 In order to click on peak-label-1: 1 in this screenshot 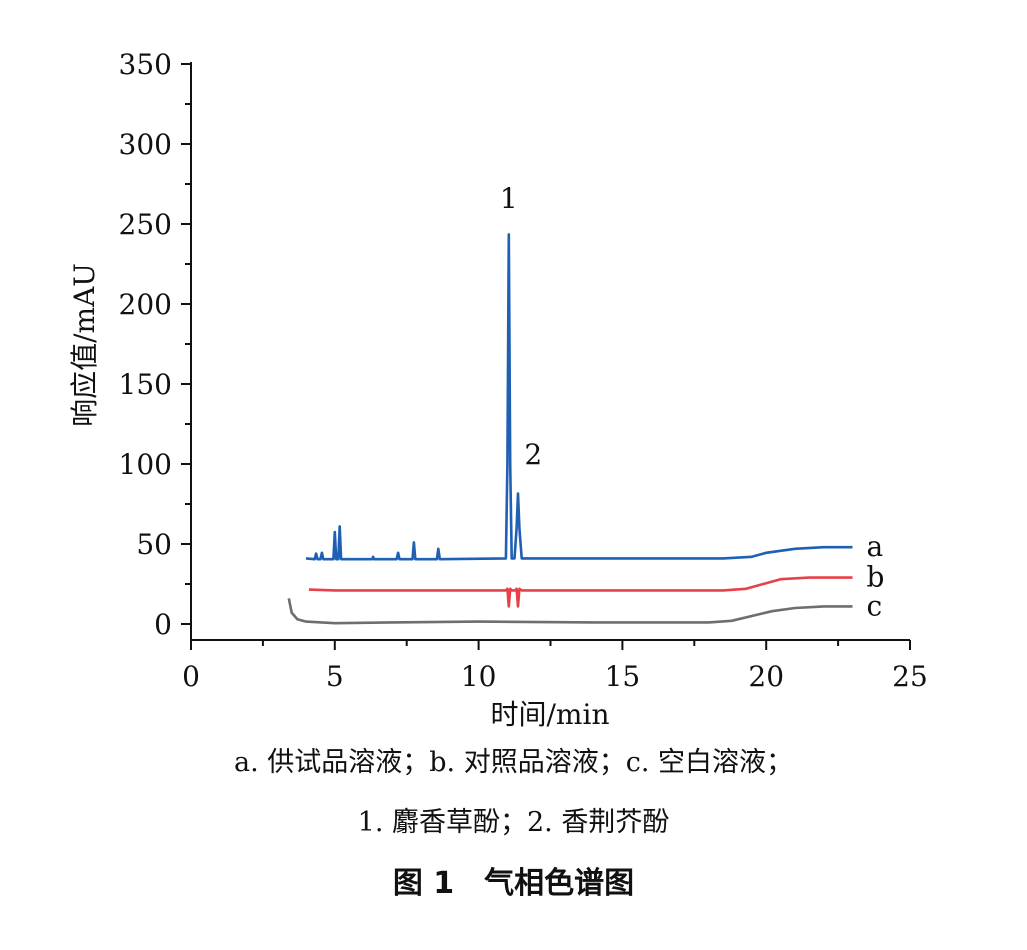, I will do `click(509, 198)`.